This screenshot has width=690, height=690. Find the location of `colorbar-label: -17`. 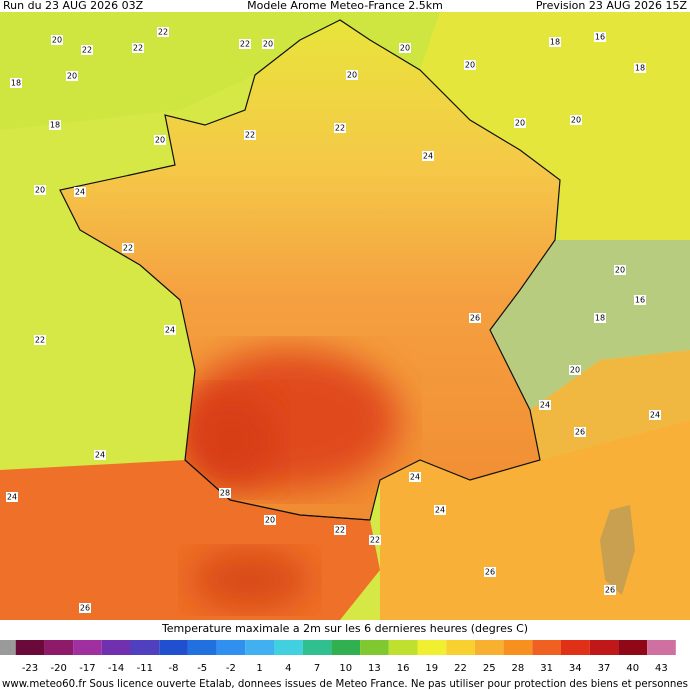

colorbar-label: -17 is located at coordinates (87, 668).